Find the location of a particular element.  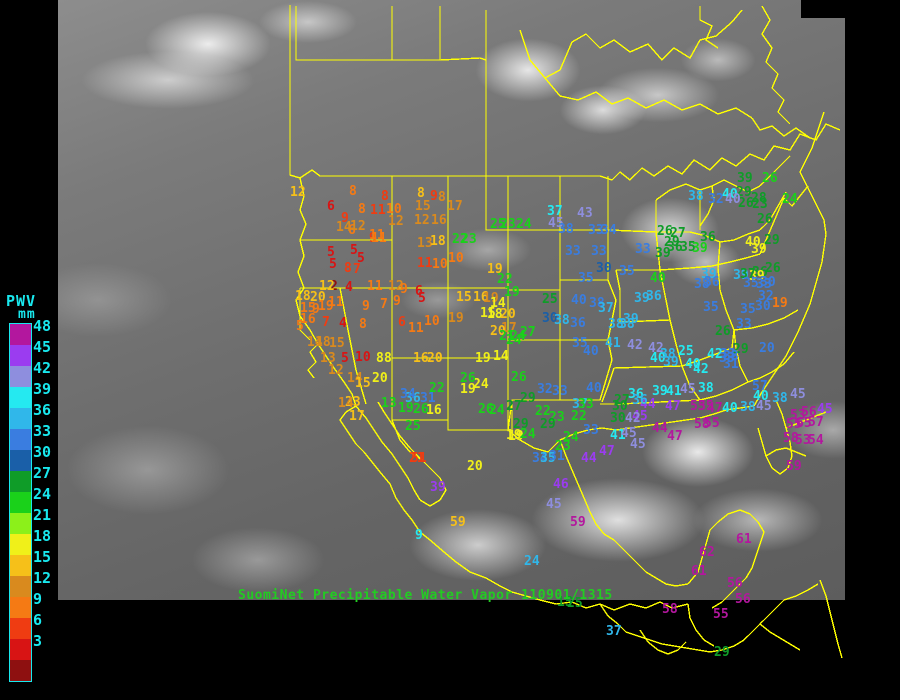

pwv-station-value: 29 is located at coordinates (521, 424).